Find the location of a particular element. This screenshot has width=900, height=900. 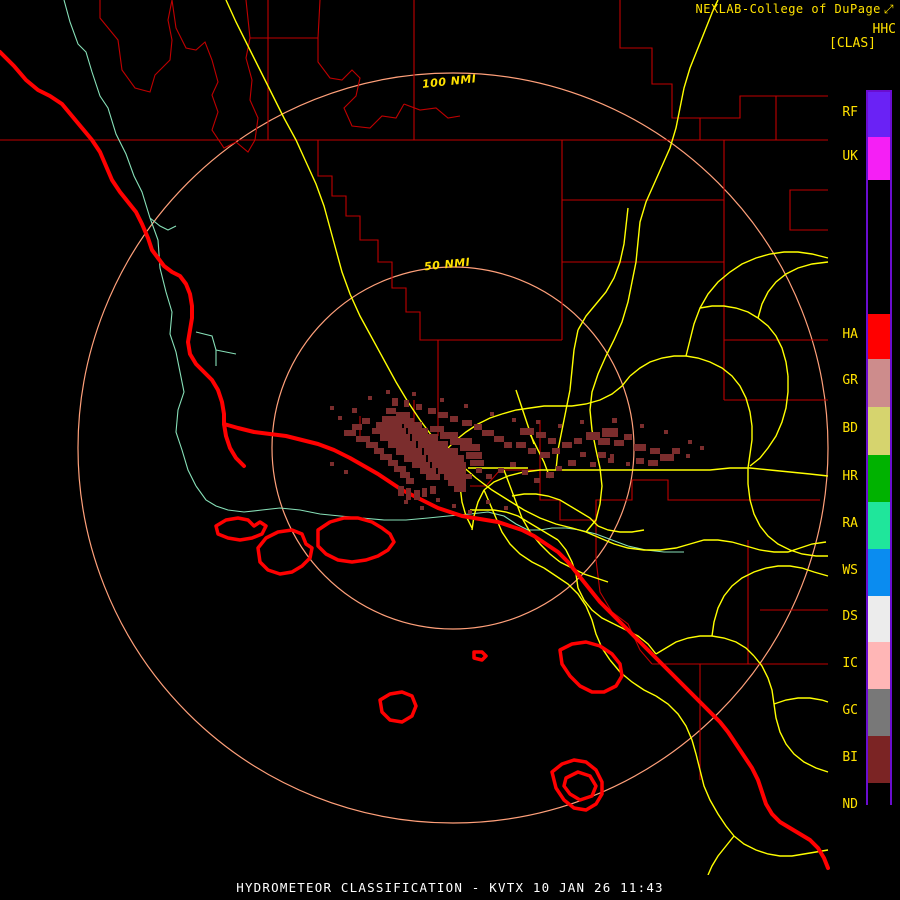

legend-label-ic: IC is located at coordinates (850, 663).